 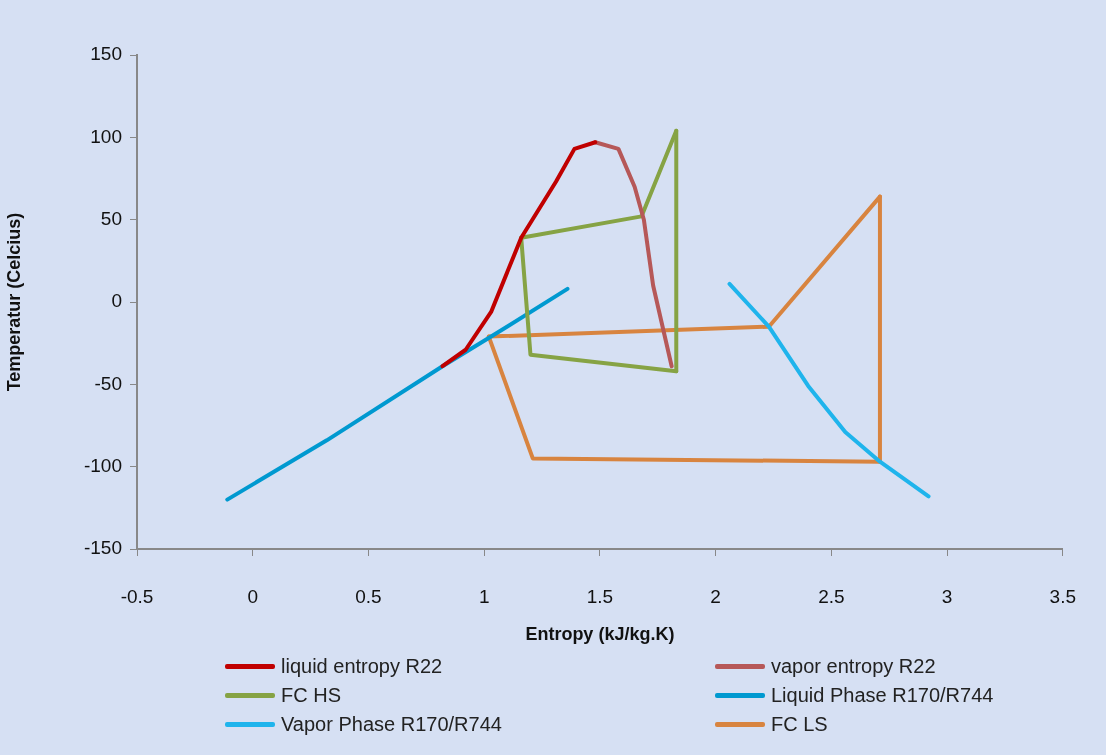 I want to click on y-tick-label: -100, so click(x=102, y=465).